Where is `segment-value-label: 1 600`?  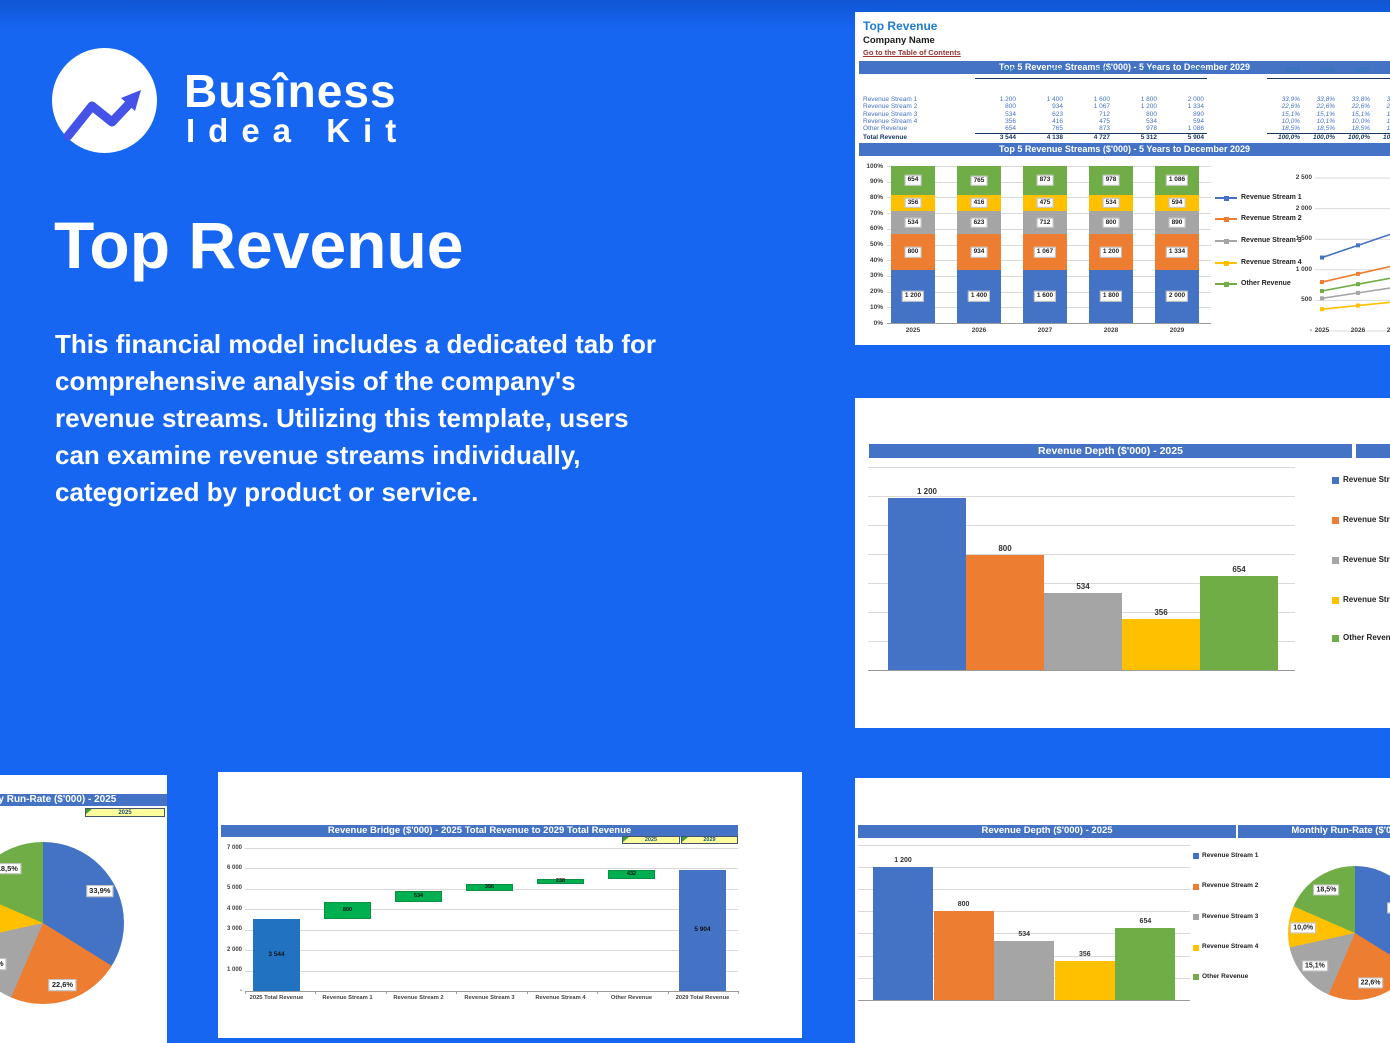
segment-value-label: 1 600 is located at coordinates (1045, 296).